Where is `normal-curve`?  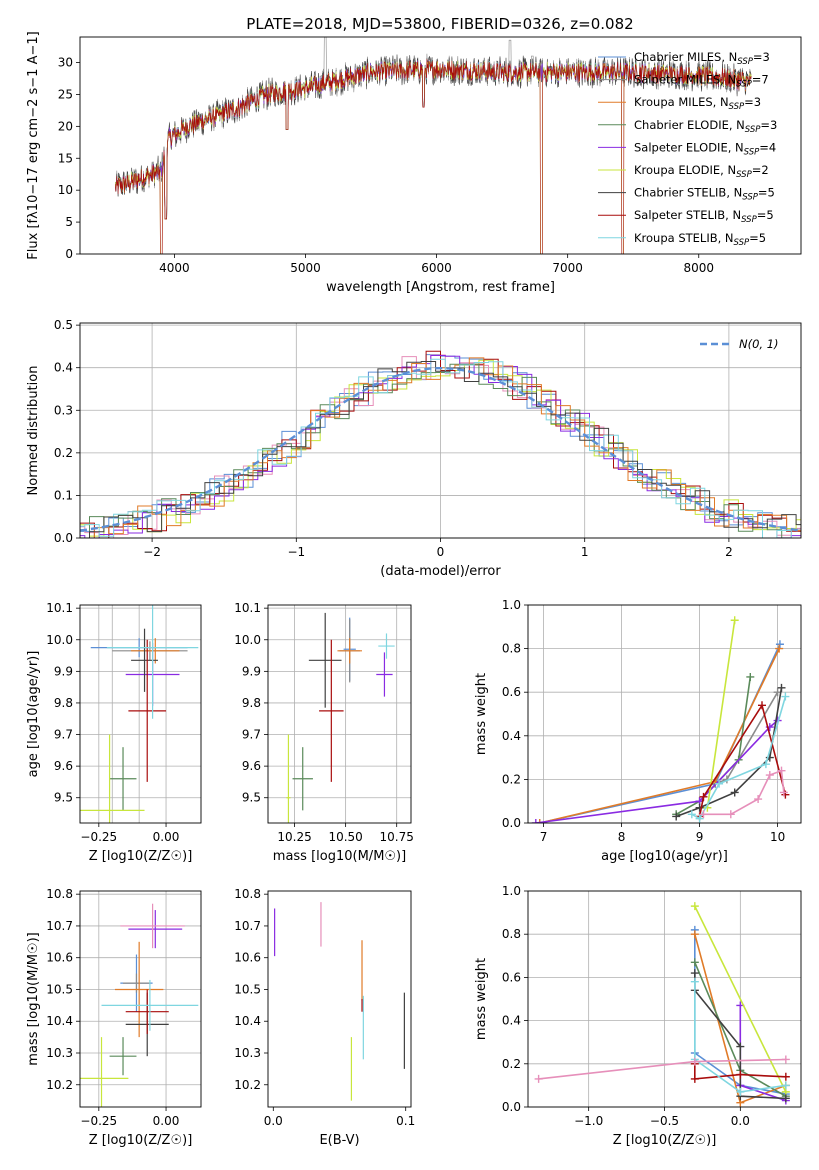 normal-curve is located at coordinates (440, 449).